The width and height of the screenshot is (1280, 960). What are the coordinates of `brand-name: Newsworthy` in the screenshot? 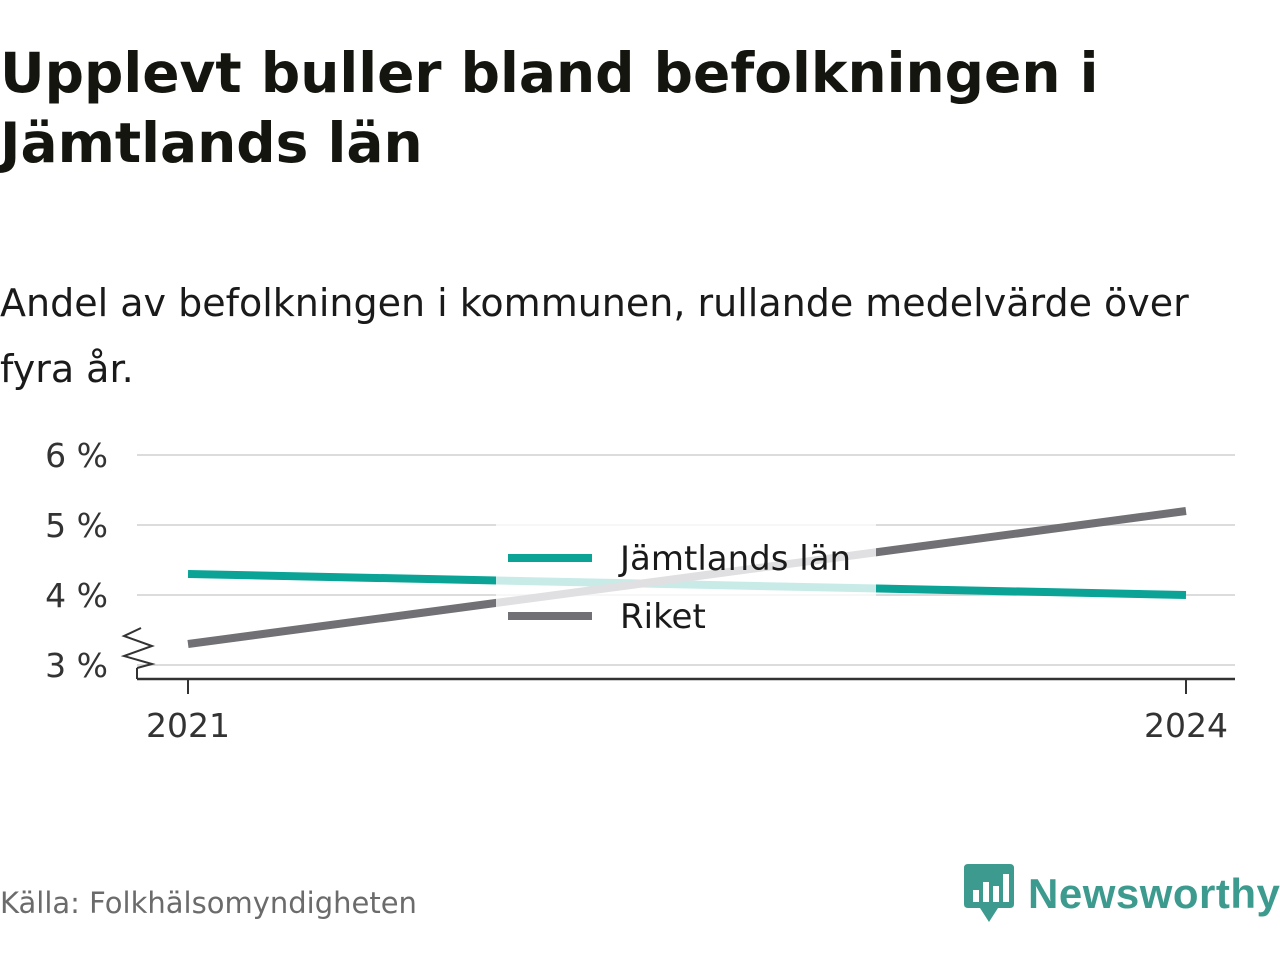 It's located at (1154, 893).